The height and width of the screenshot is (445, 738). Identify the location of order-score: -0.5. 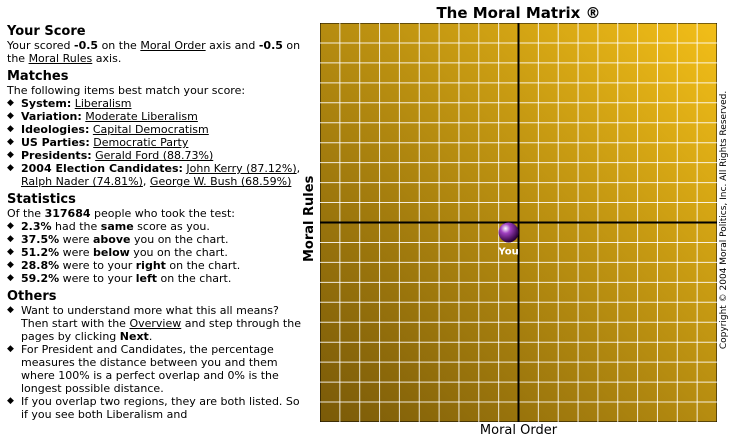
(86, 45).